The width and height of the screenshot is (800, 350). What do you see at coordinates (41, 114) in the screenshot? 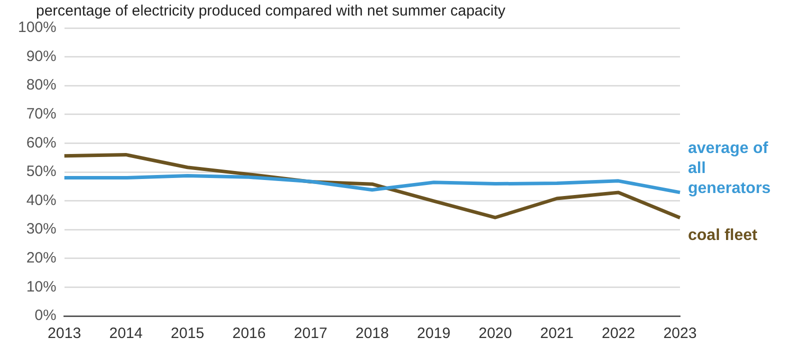
I see `y-tick-label: 70%` at bounding box center [41, 114].